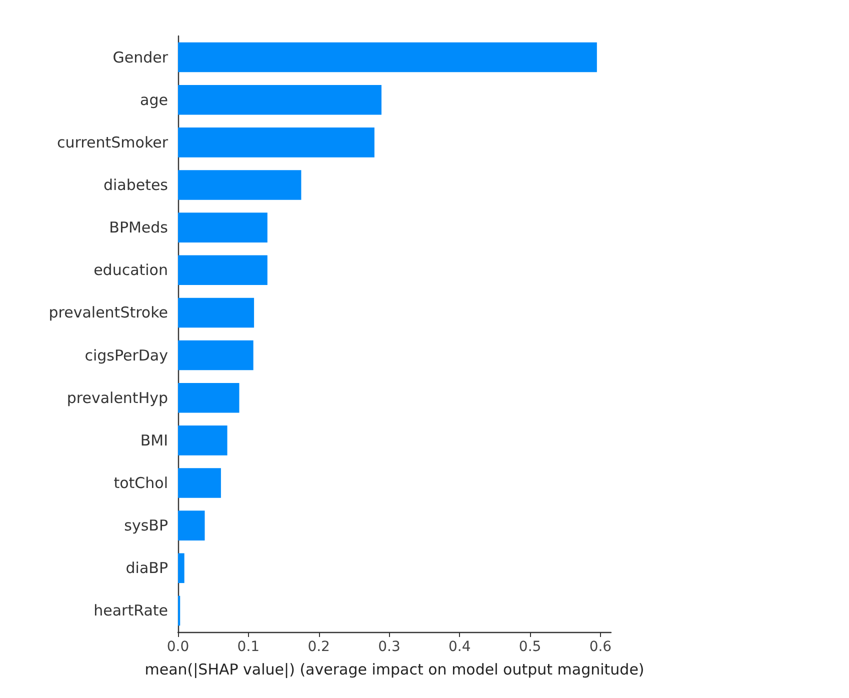 The width and height of the screenshot is (849, 698). What do you see at coordinates (108, 313) in the screenshot?
I see `y-tick-label: prevalentStroke` at bounding box center [108, 313].